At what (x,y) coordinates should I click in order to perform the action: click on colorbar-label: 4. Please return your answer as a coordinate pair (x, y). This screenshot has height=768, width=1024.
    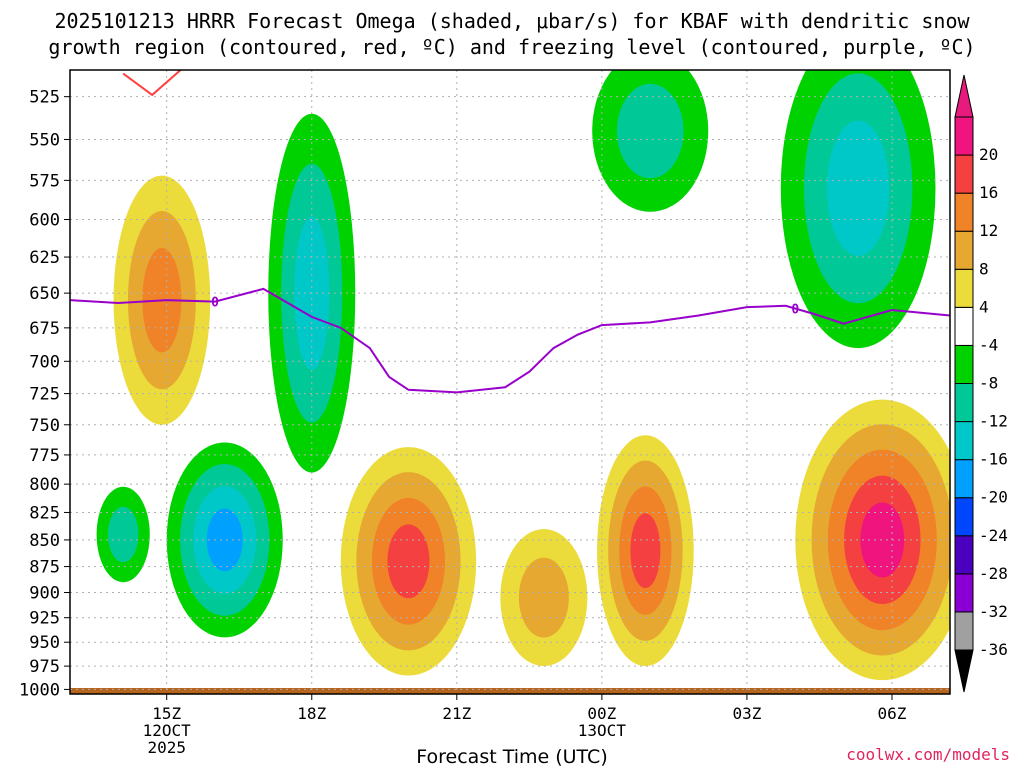
    Looking at the image, I should click on (984, 306).